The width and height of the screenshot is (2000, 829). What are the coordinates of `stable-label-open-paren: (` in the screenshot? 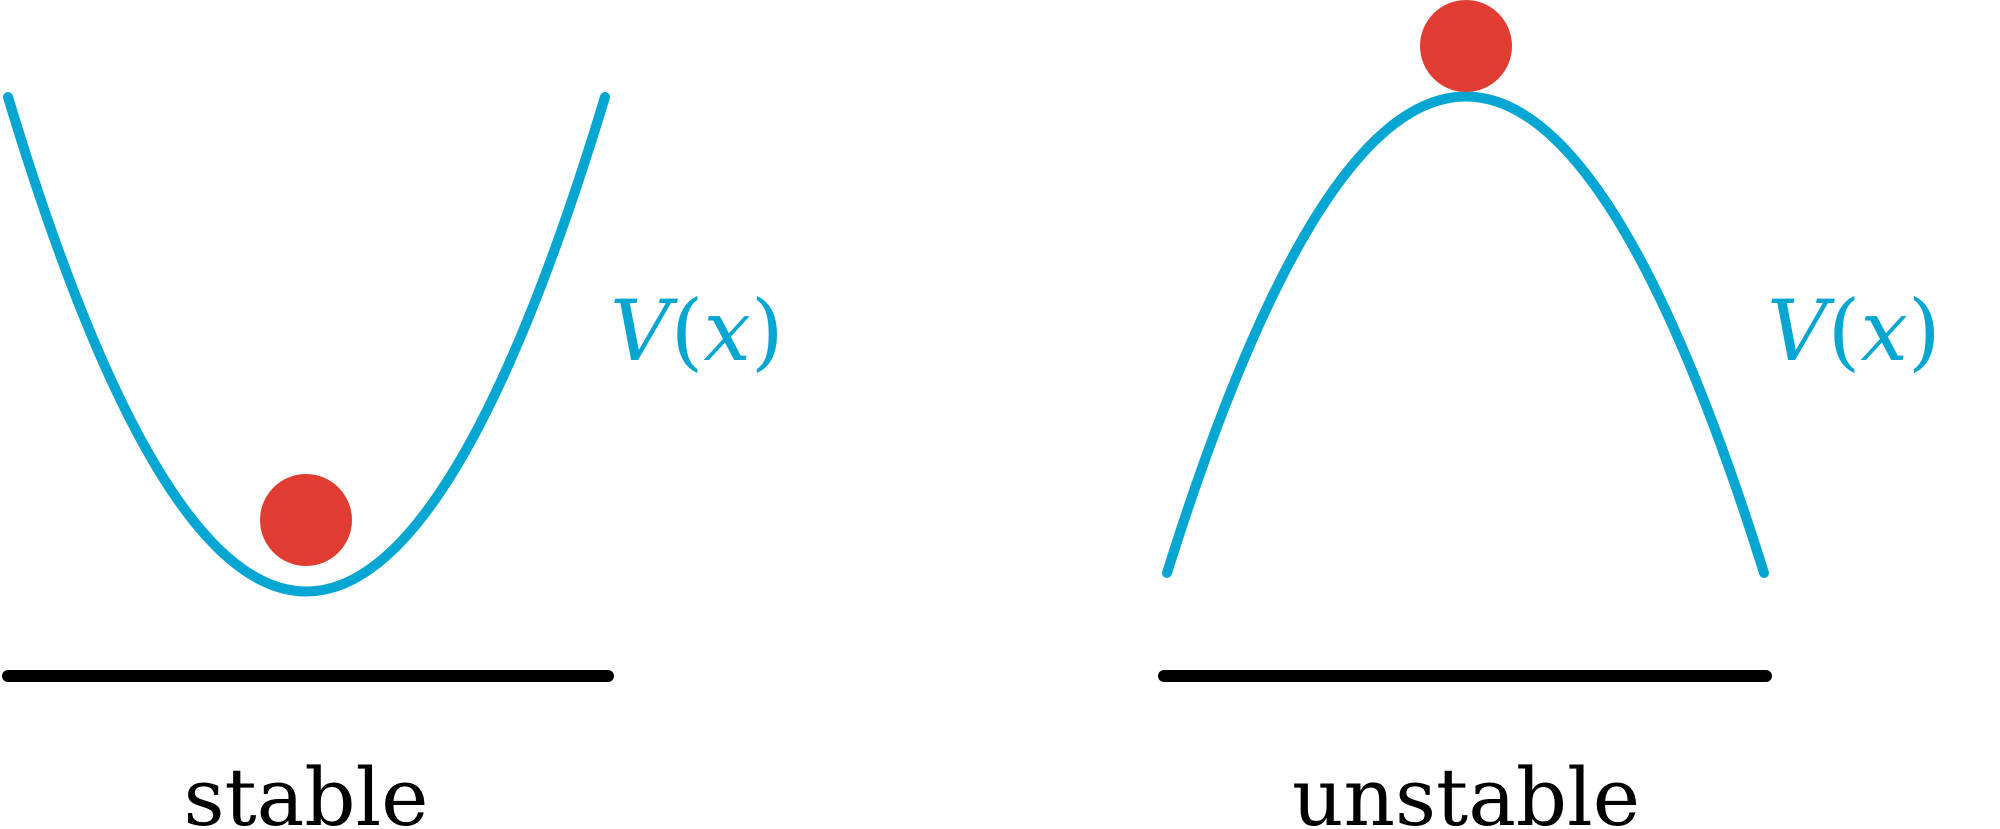 It's located at (687, 331).